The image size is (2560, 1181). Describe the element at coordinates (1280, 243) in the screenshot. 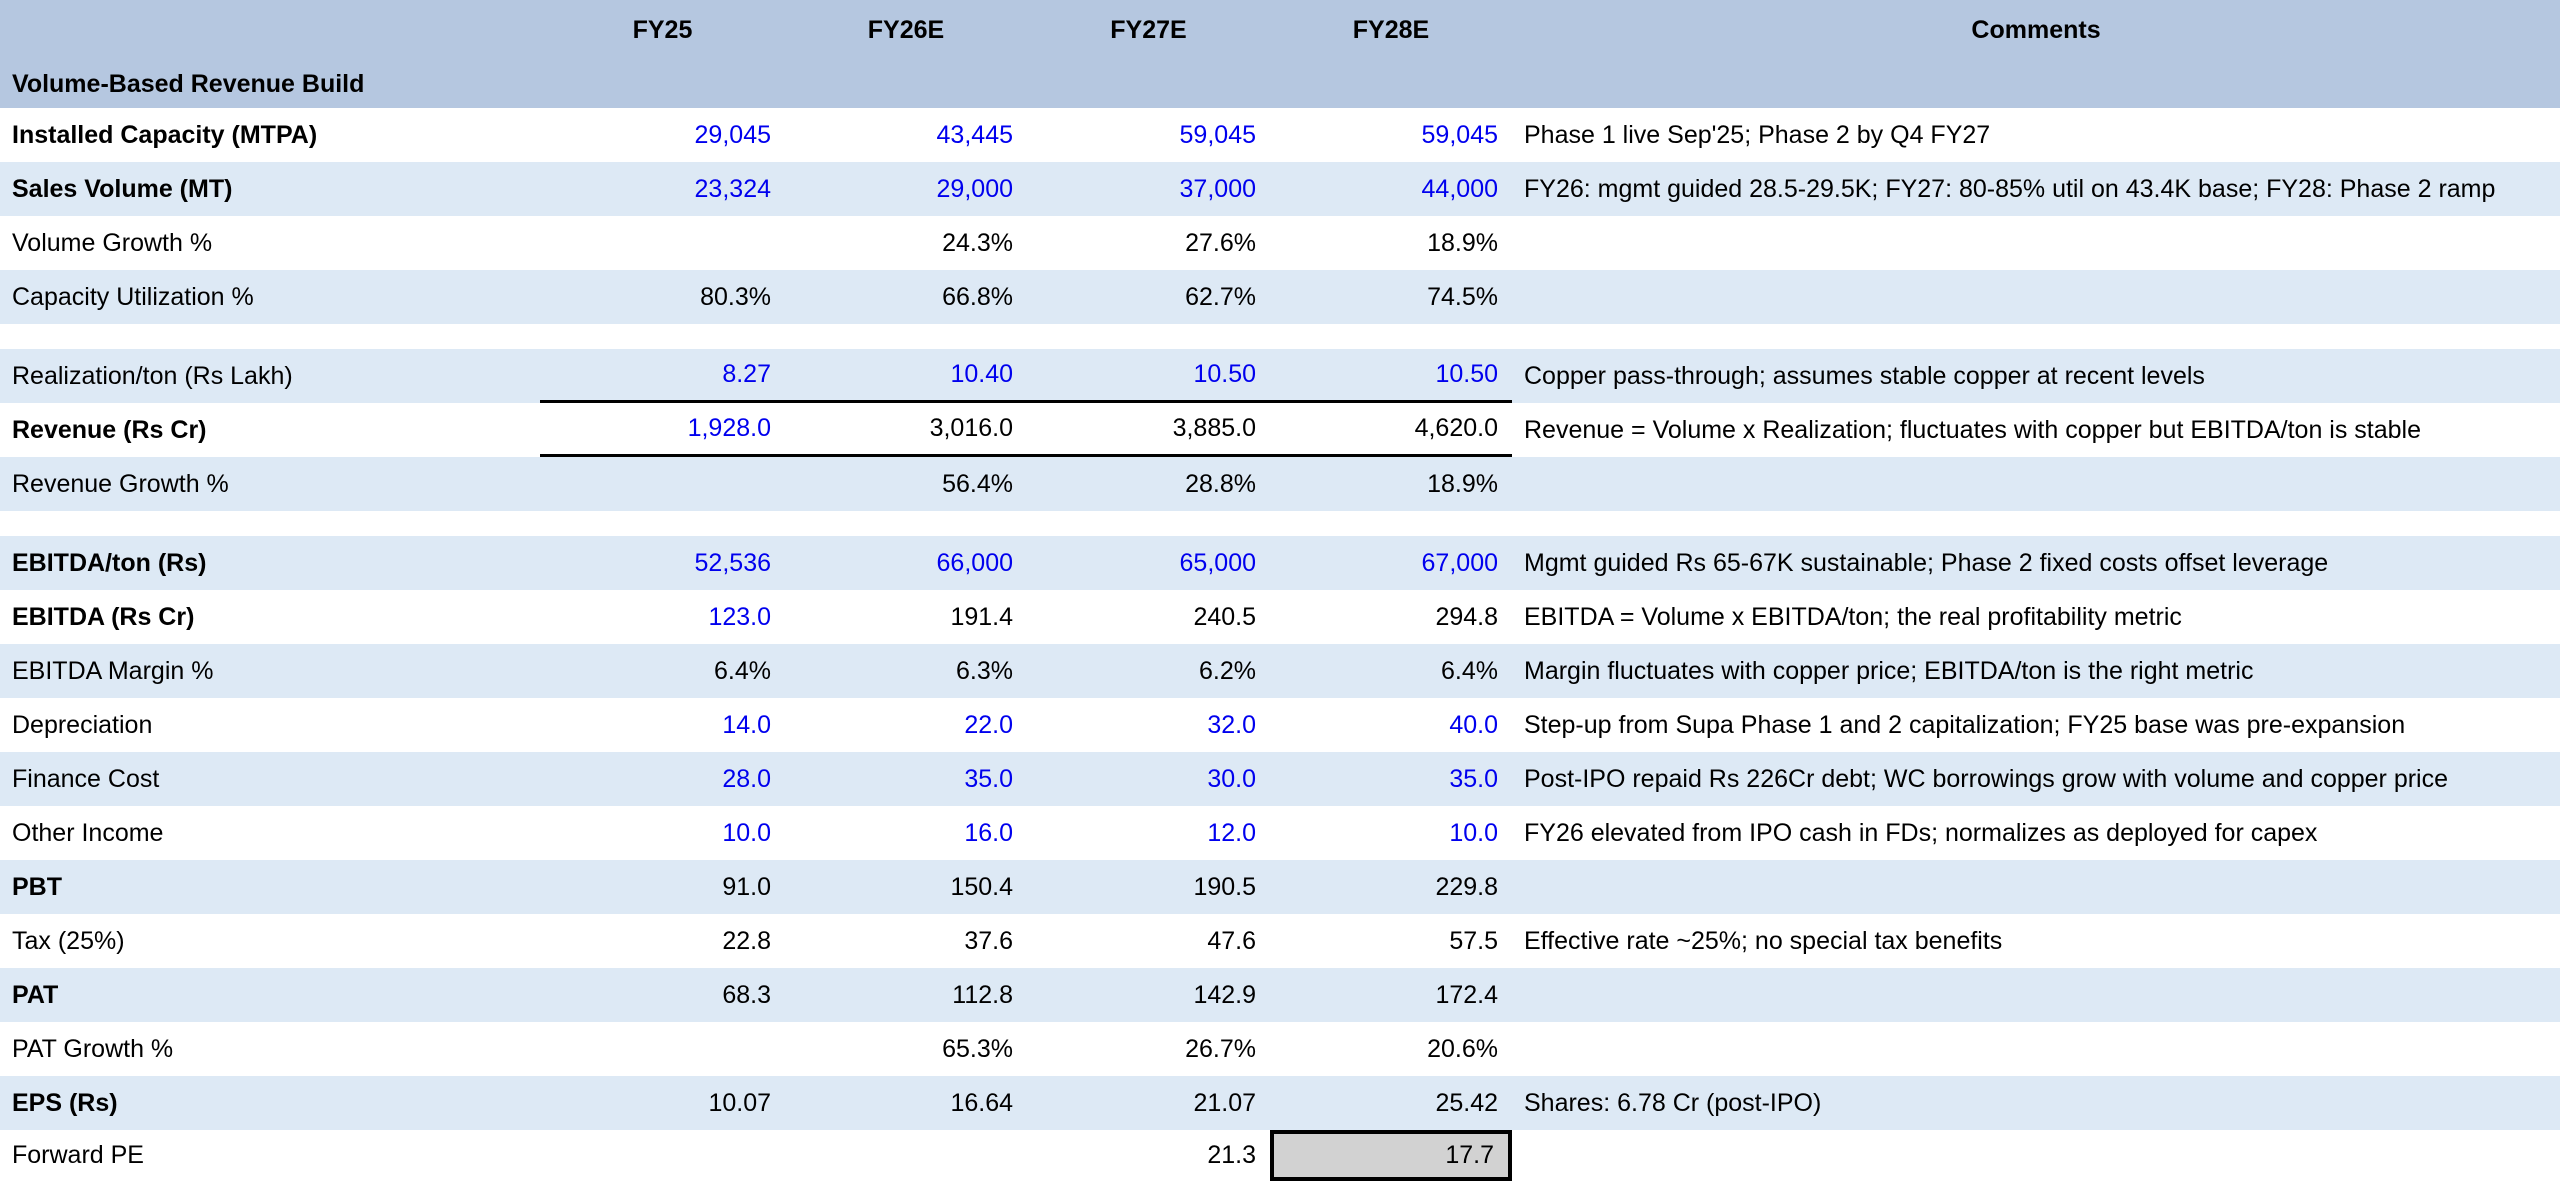

I see `table-row: Volume Growth % 24.3% 27.6% 18.9%` at that location.